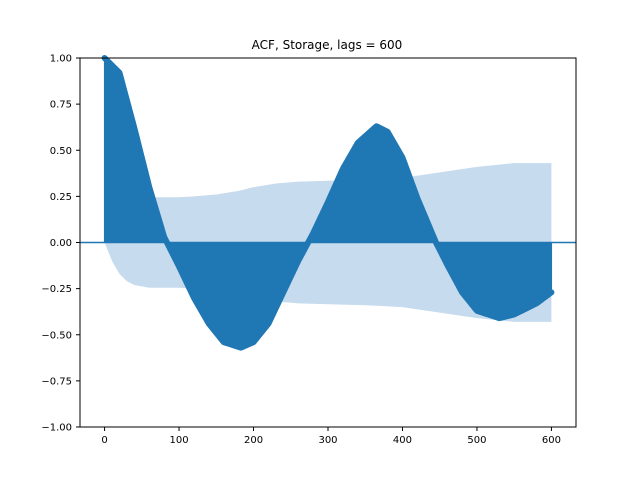 This screenshot has height=480, width=640. What do you see at coordinates (253, 440) in the screenshot?
I see `x-tick-label: 200` at bounding box center [253, 440].